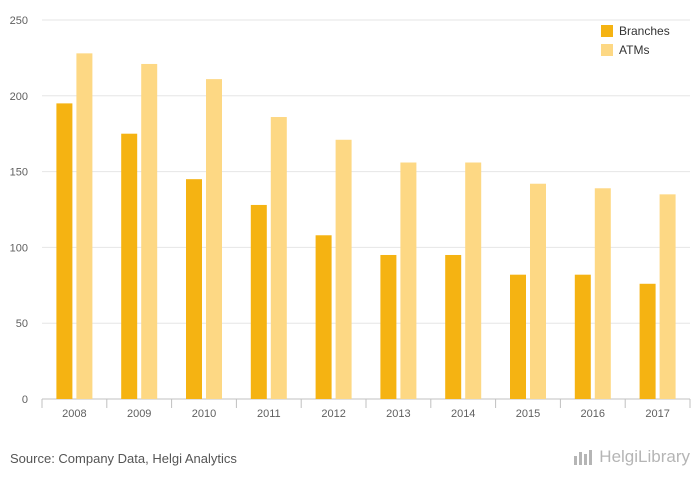  What do you see at coordinates (343, 269) in the screenshot?
I see `bar-atms-2012` at bounding box center [343, 269].